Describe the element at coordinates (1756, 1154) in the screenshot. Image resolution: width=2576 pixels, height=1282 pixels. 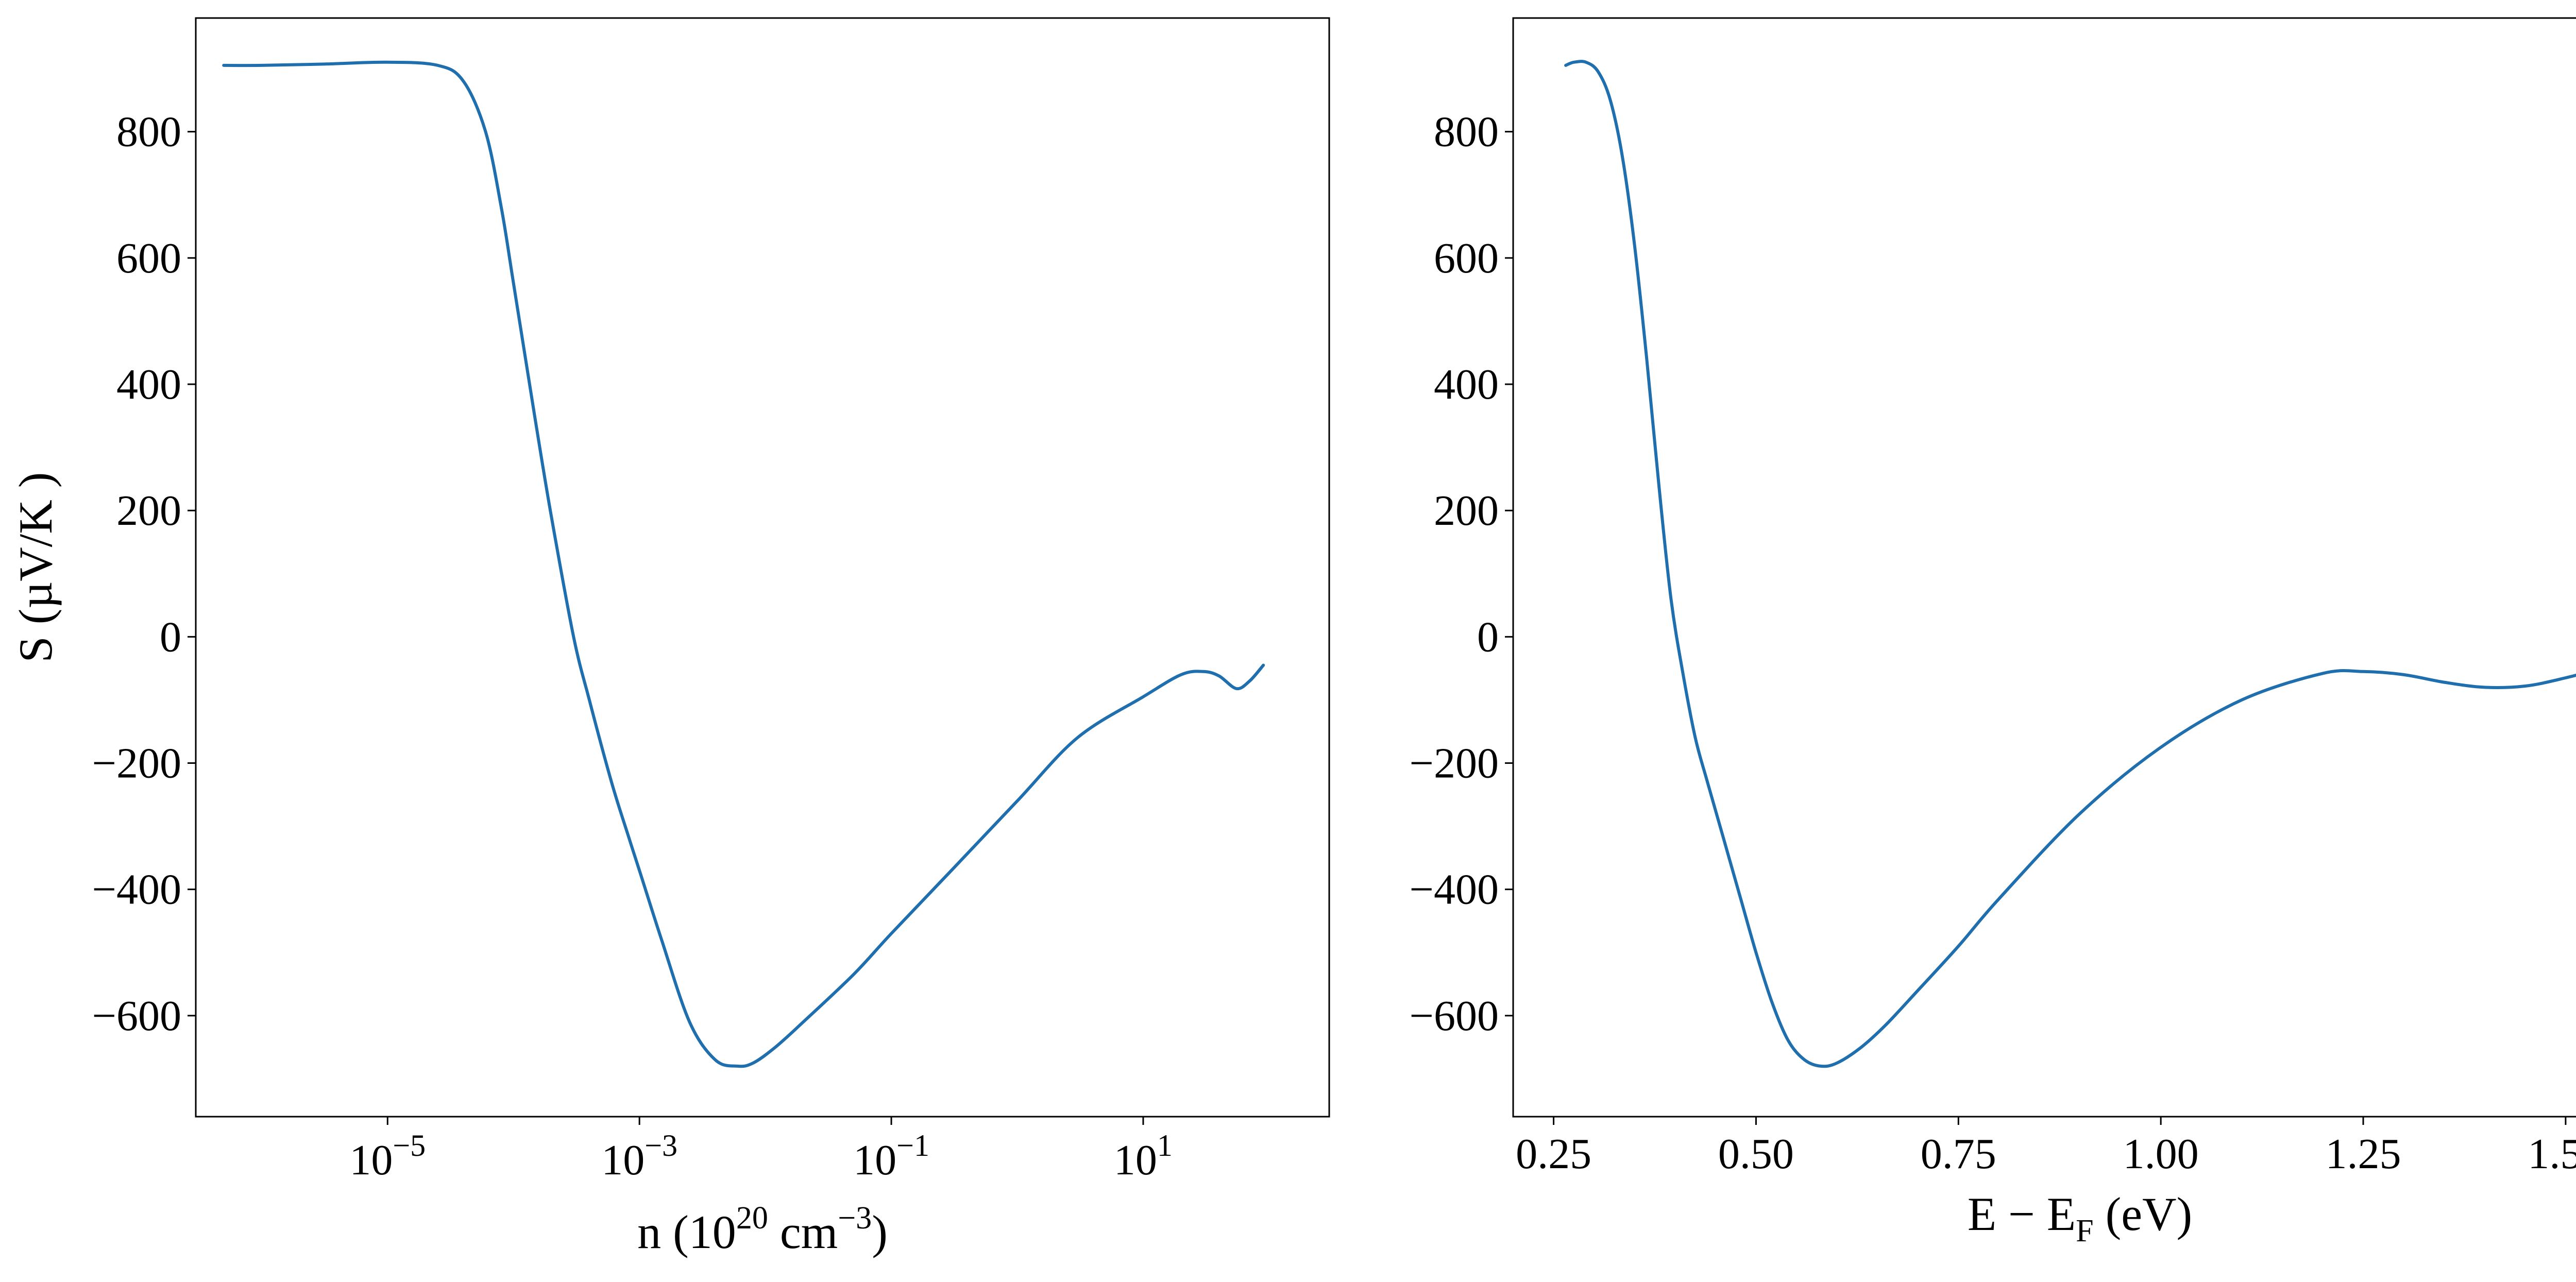
I see `x-tick-label: 0.50` at that location.